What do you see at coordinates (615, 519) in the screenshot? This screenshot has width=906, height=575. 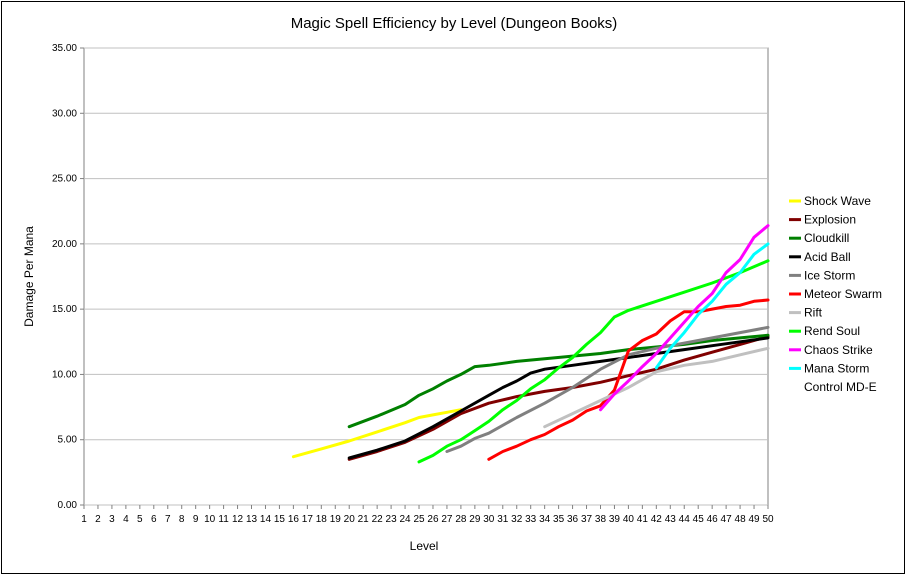 I see `x-tick-label: 39` at bounding box center [615, 519].